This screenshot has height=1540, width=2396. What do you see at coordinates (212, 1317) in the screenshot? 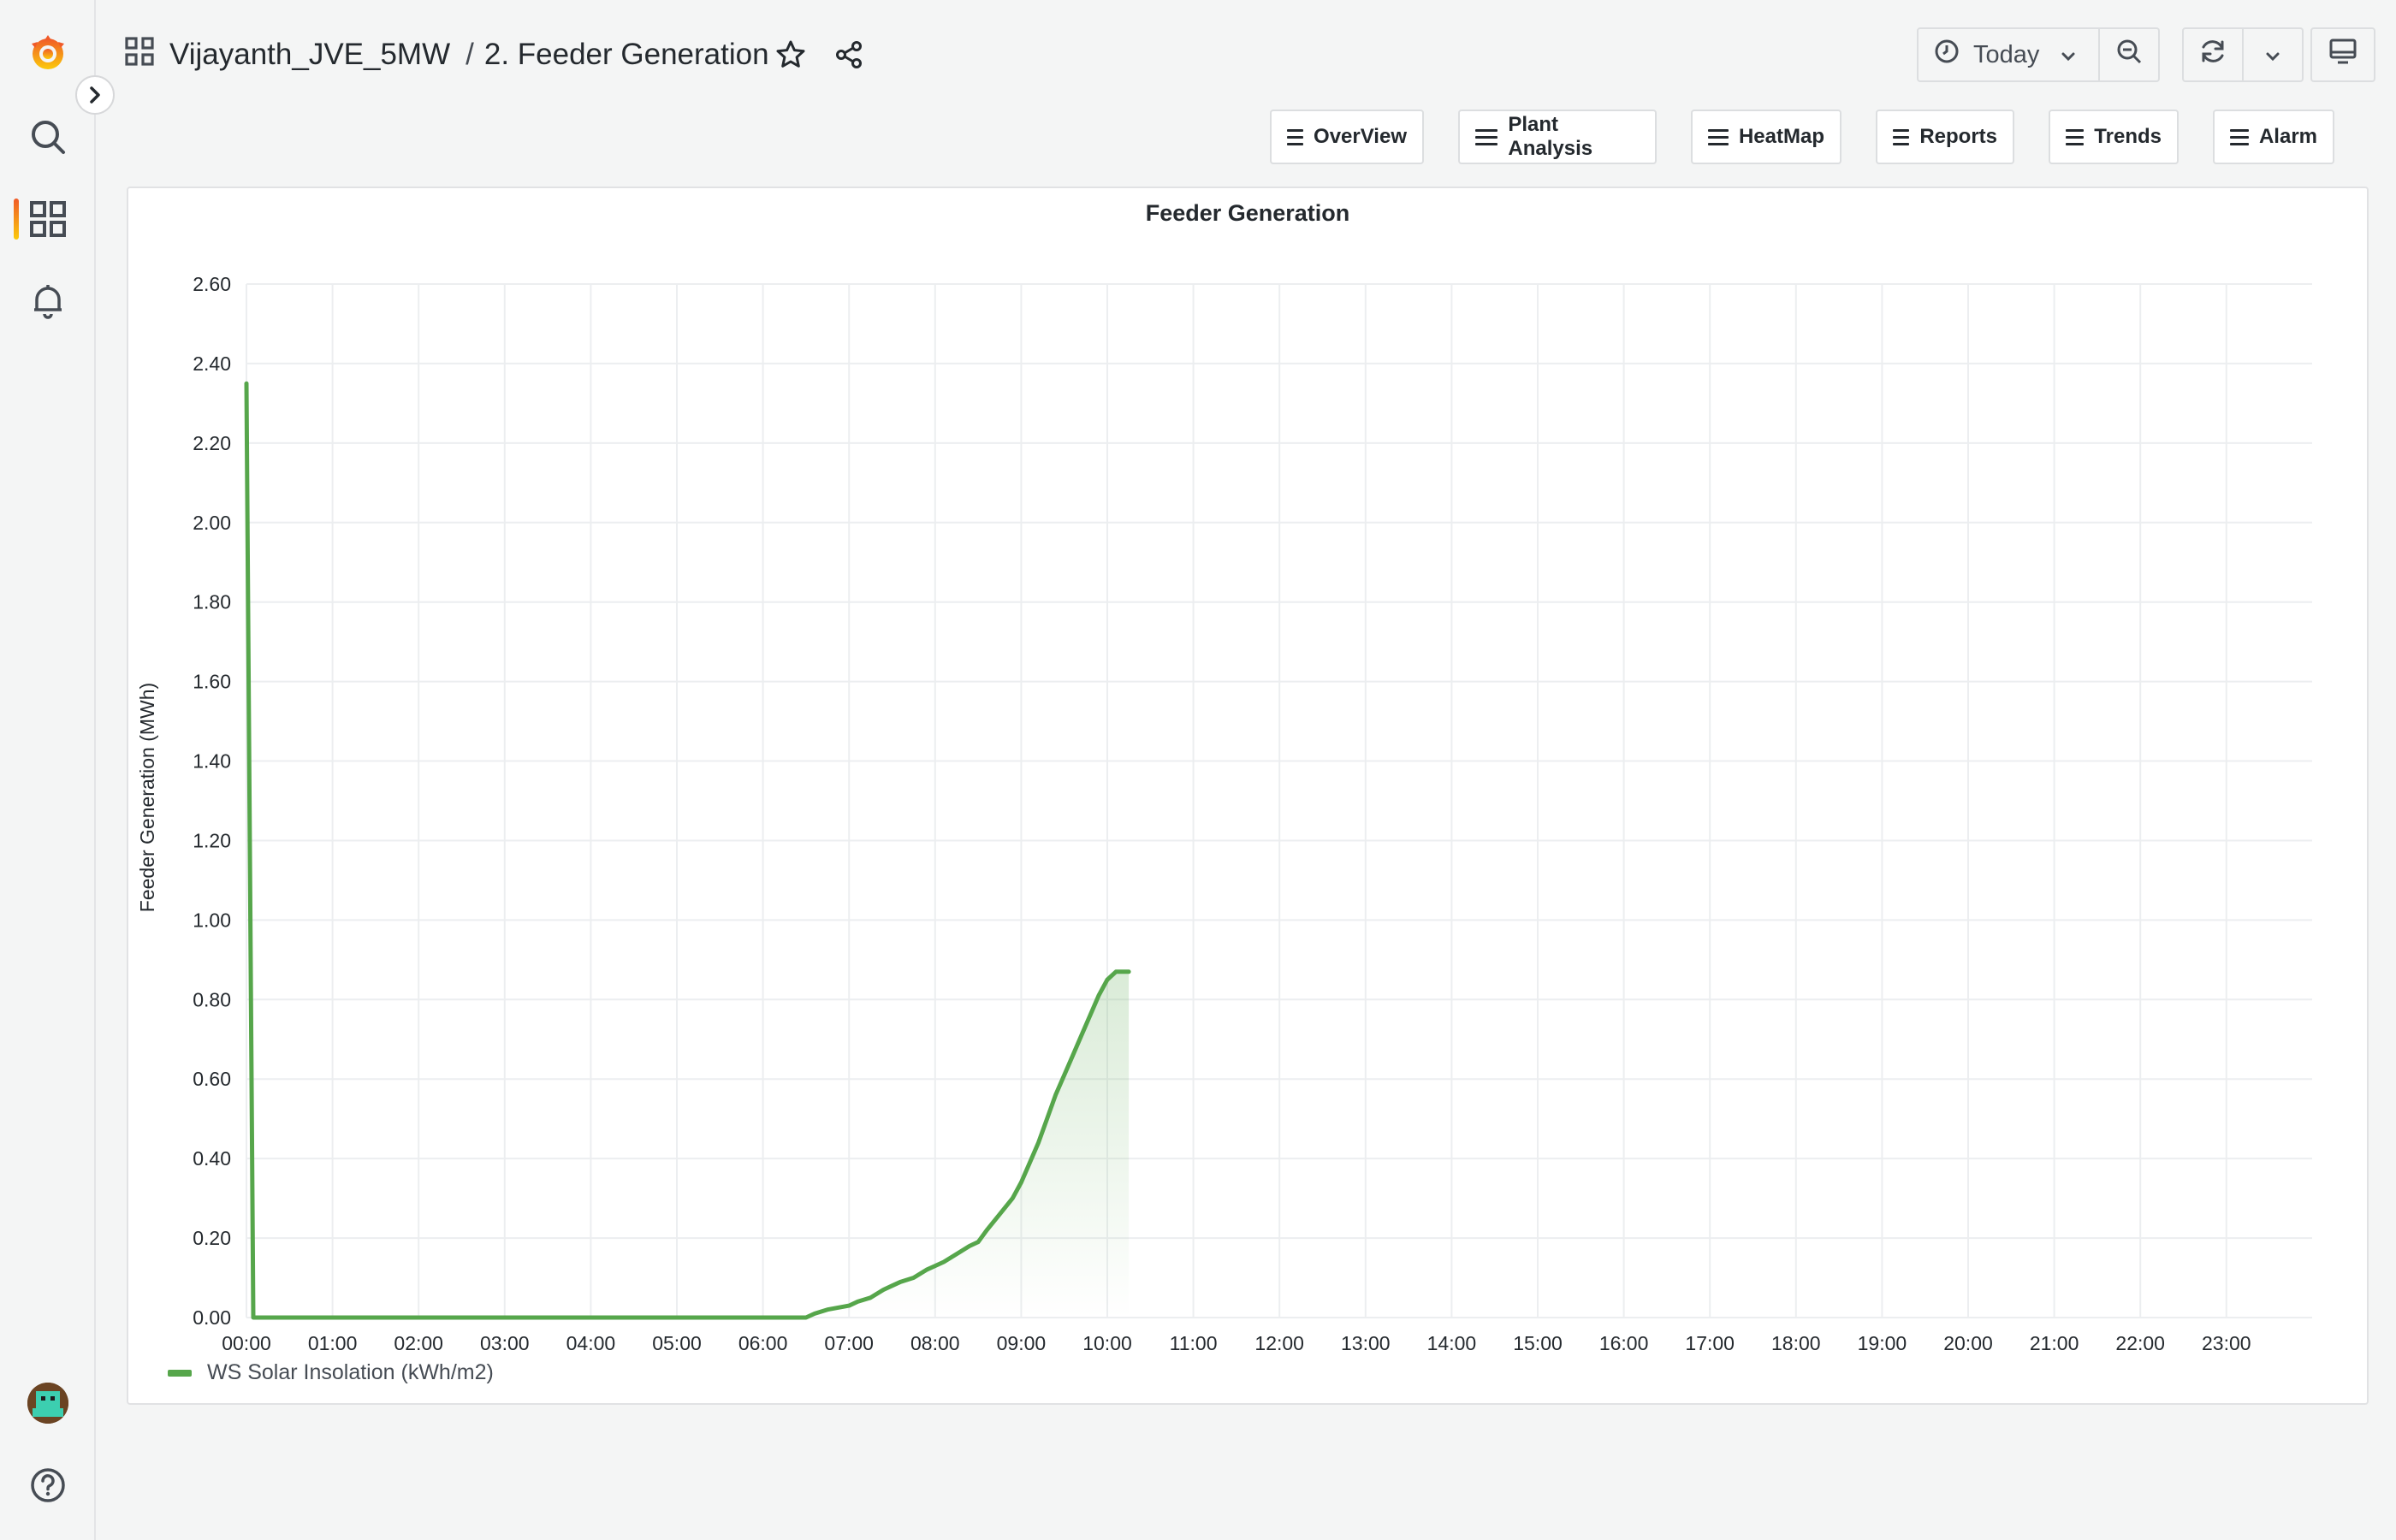
I see `y-tick-label: 0.00` at bounding box center [212, 1317].